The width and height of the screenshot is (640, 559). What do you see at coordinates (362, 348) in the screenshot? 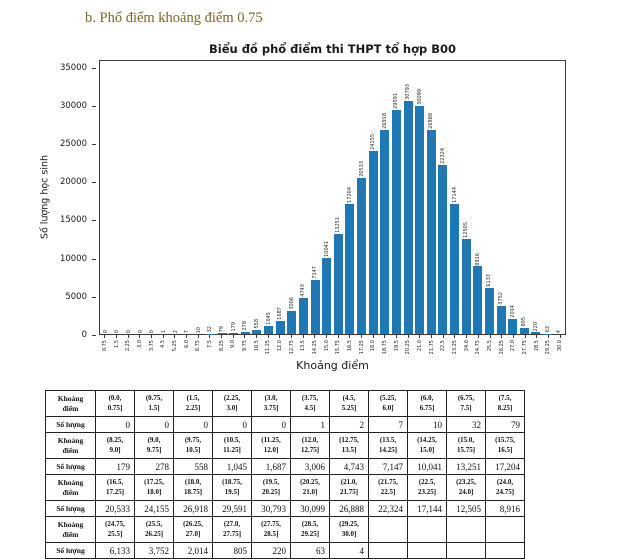
I see `x-tick: 17.25` at bounding box center [362, 348].